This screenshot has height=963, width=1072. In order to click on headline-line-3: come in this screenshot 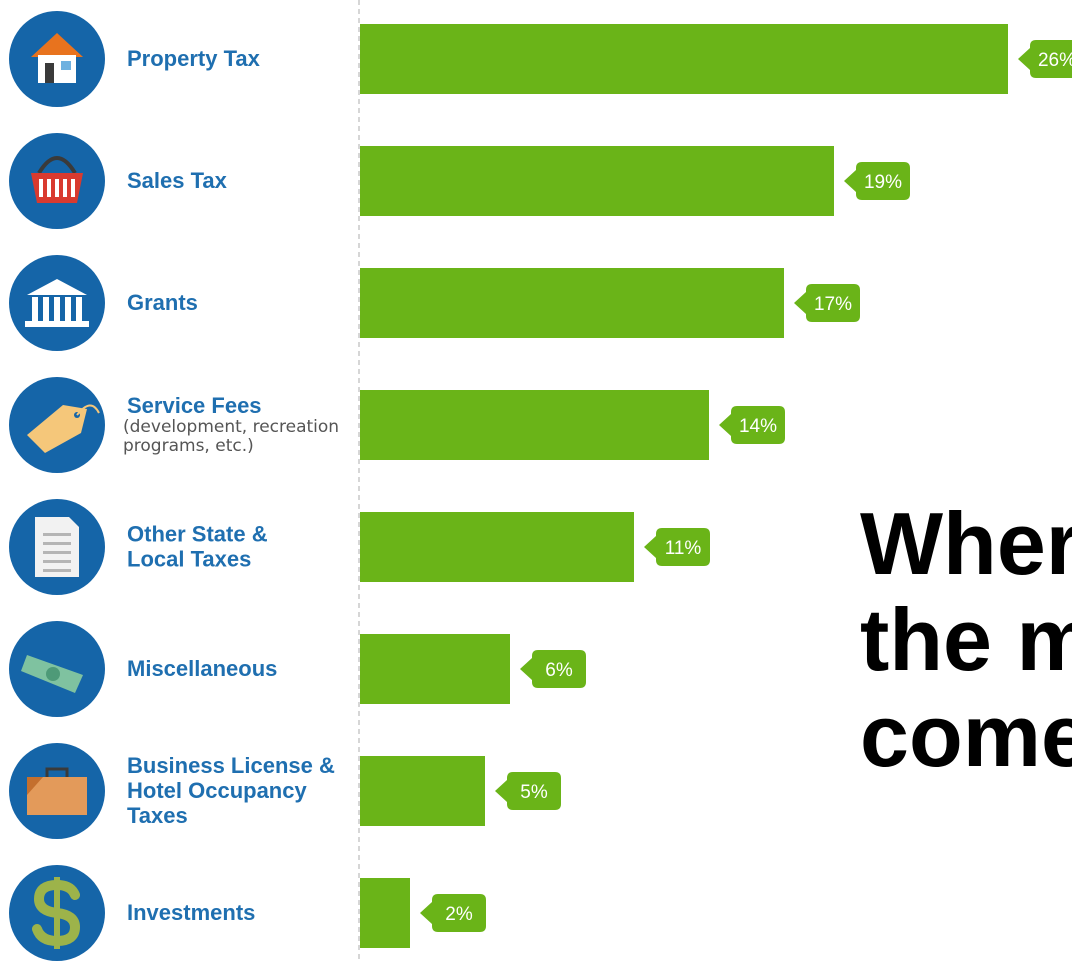, I will do `click(966, 735)`.